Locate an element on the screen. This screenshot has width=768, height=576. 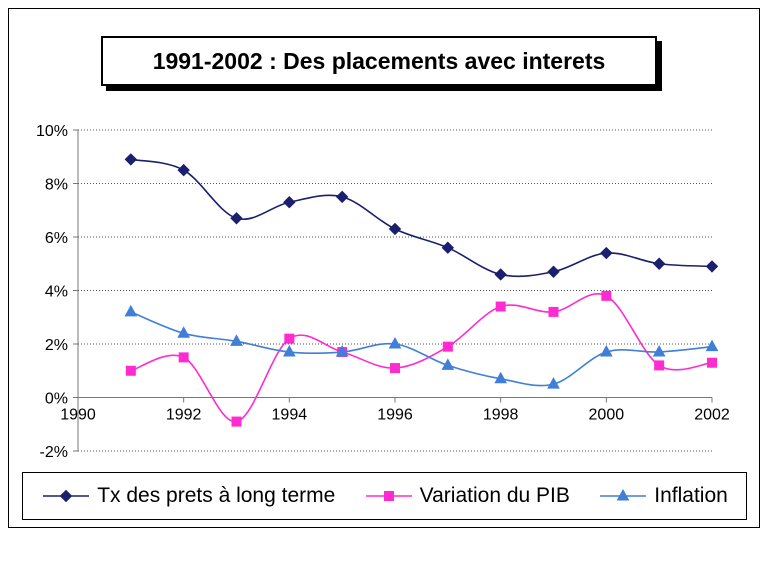
y-tick-label: 10% is located at coordinates (52, 131).